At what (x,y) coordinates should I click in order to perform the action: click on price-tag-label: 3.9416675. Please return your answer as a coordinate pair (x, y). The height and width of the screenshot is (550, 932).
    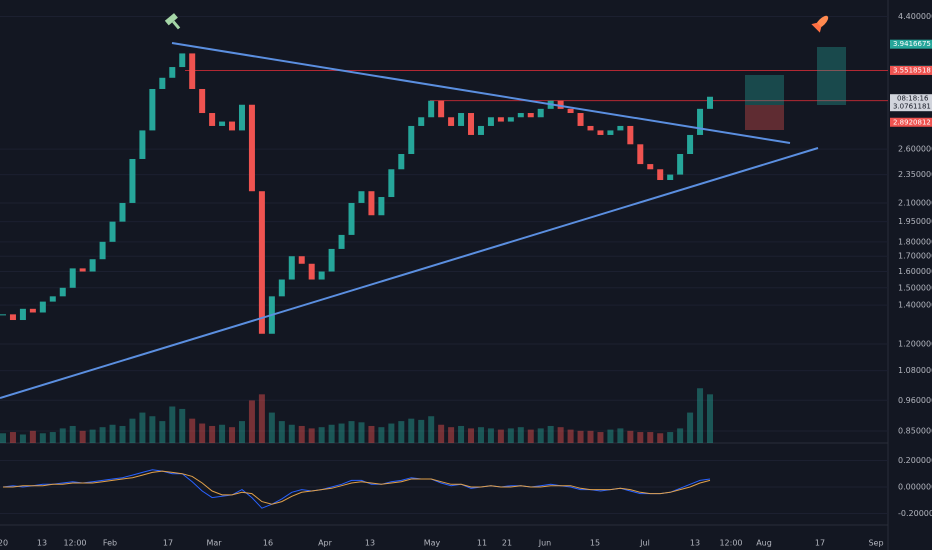
    Looking at the image, I should click on (912, 44).